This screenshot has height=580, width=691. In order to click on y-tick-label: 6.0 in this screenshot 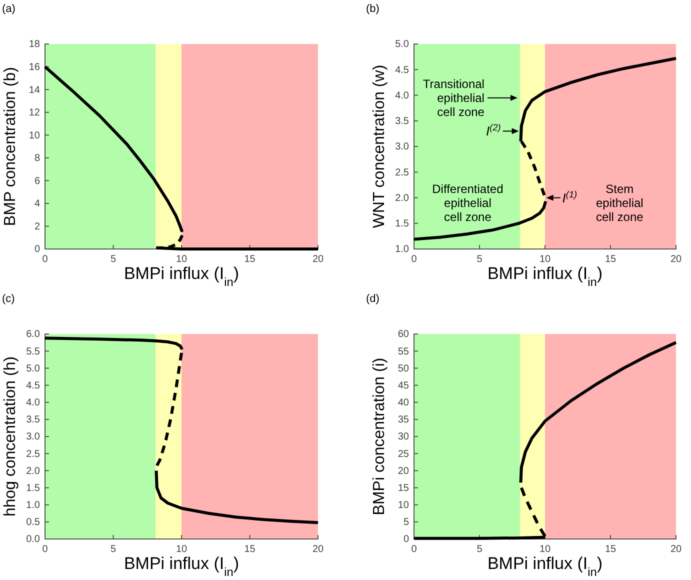, I will do `click(33, 334)`.